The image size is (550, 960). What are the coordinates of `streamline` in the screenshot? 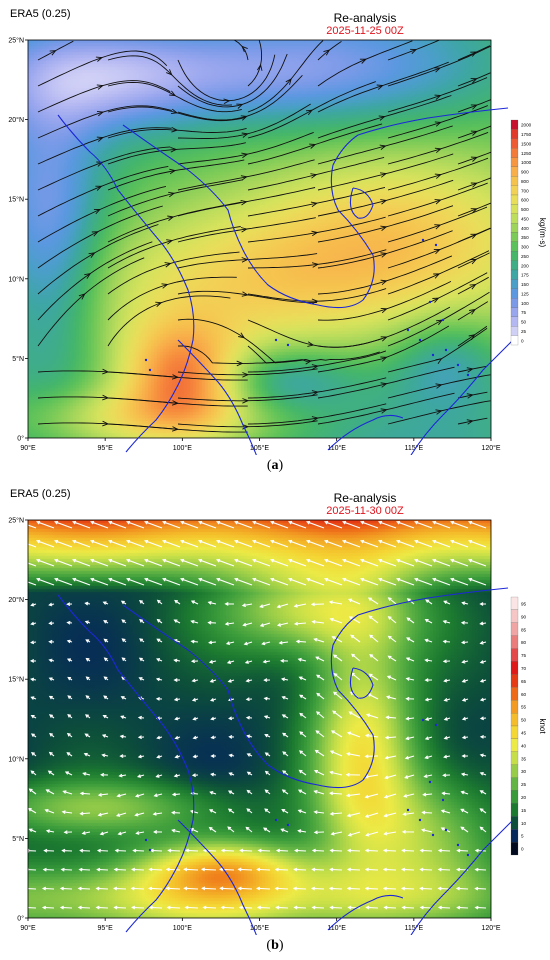 It's located at (437, 224).